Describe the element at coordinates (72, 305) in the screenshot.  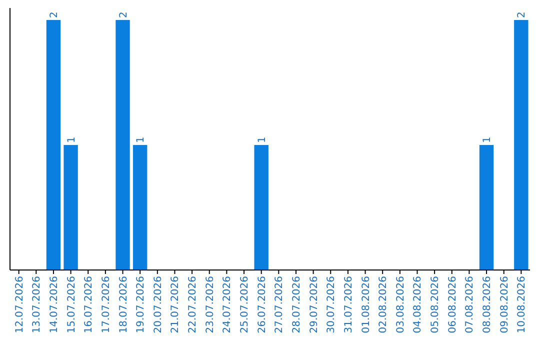
I see `x-tick-label: 15.07.2026` at that location.